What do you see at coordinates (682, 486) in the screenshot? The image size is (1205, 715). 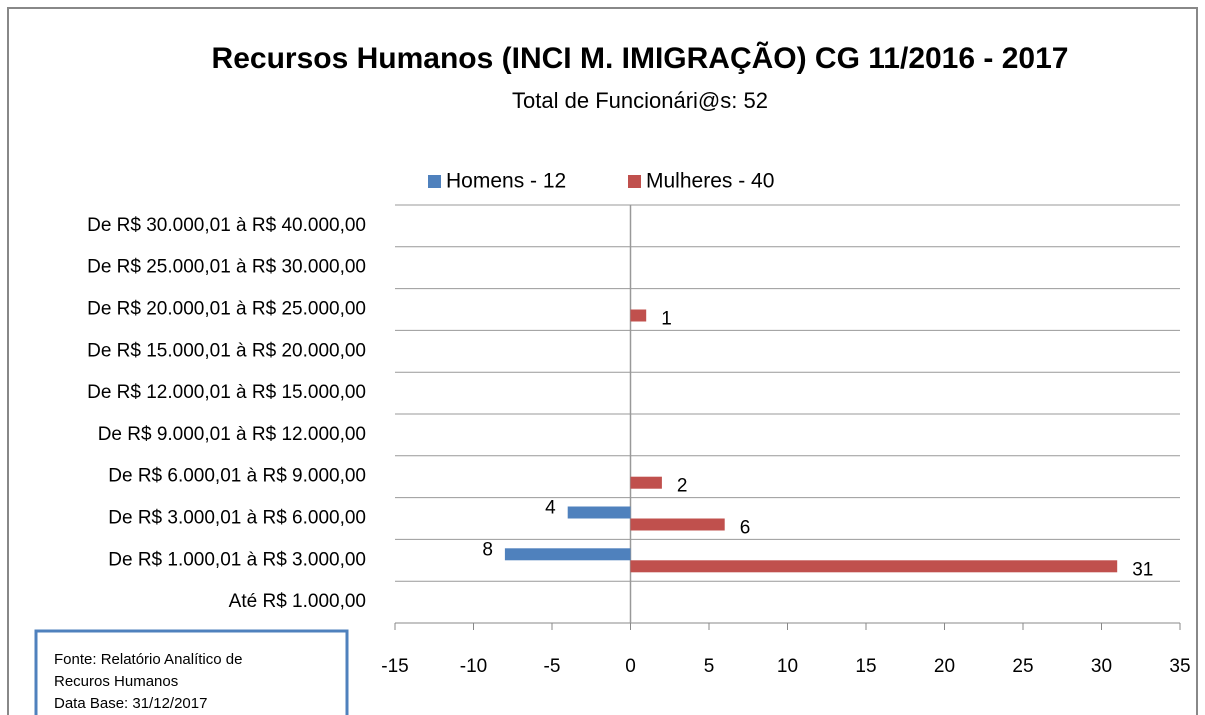 I see `data-label: 2` at bounding box center [682, 486].